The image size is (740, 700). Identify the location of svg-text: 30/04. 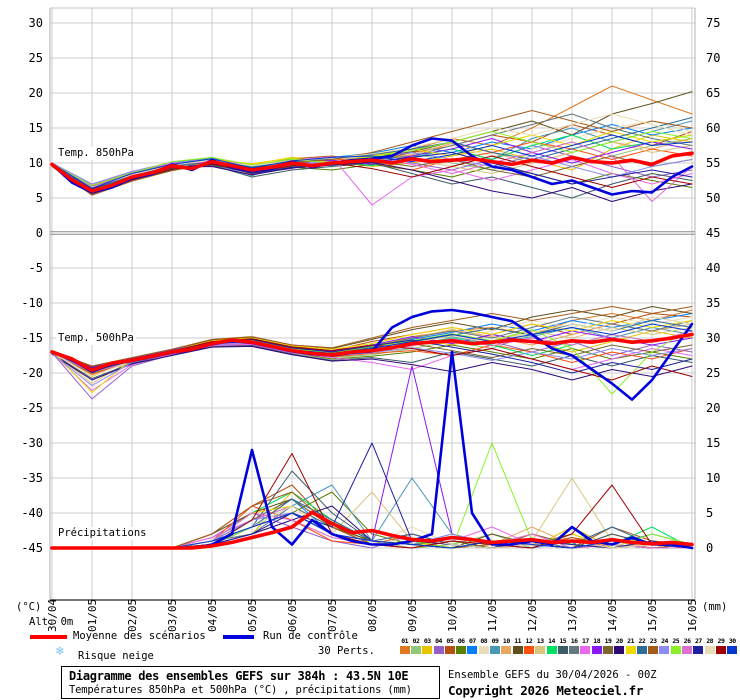
(52, 615).